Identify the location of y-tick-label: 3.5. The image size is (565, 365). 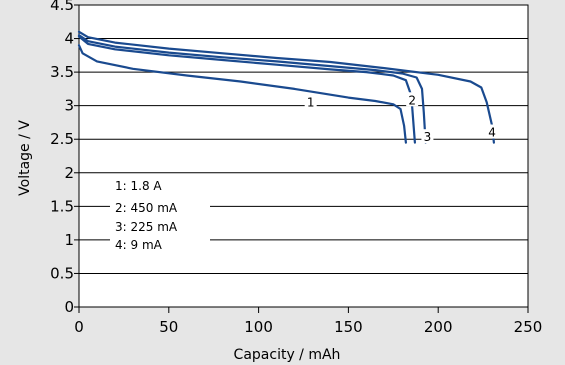
(62, 72).